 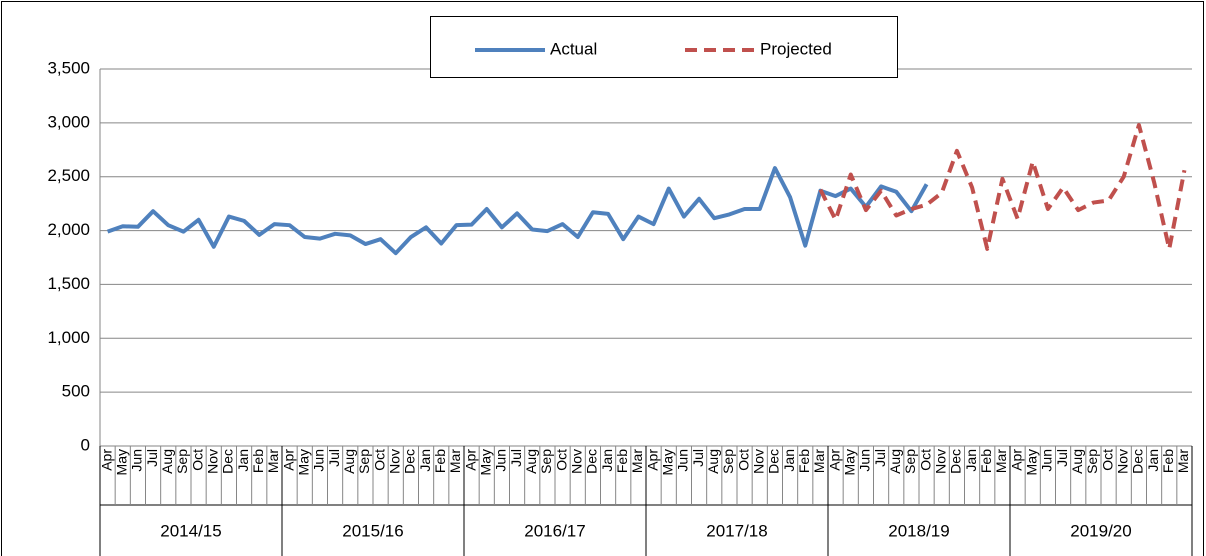 What do you see at coordinates (68, 121) in the screenshot?
I see `y-tick-label: 3,000` at bounding box center [68, 121].